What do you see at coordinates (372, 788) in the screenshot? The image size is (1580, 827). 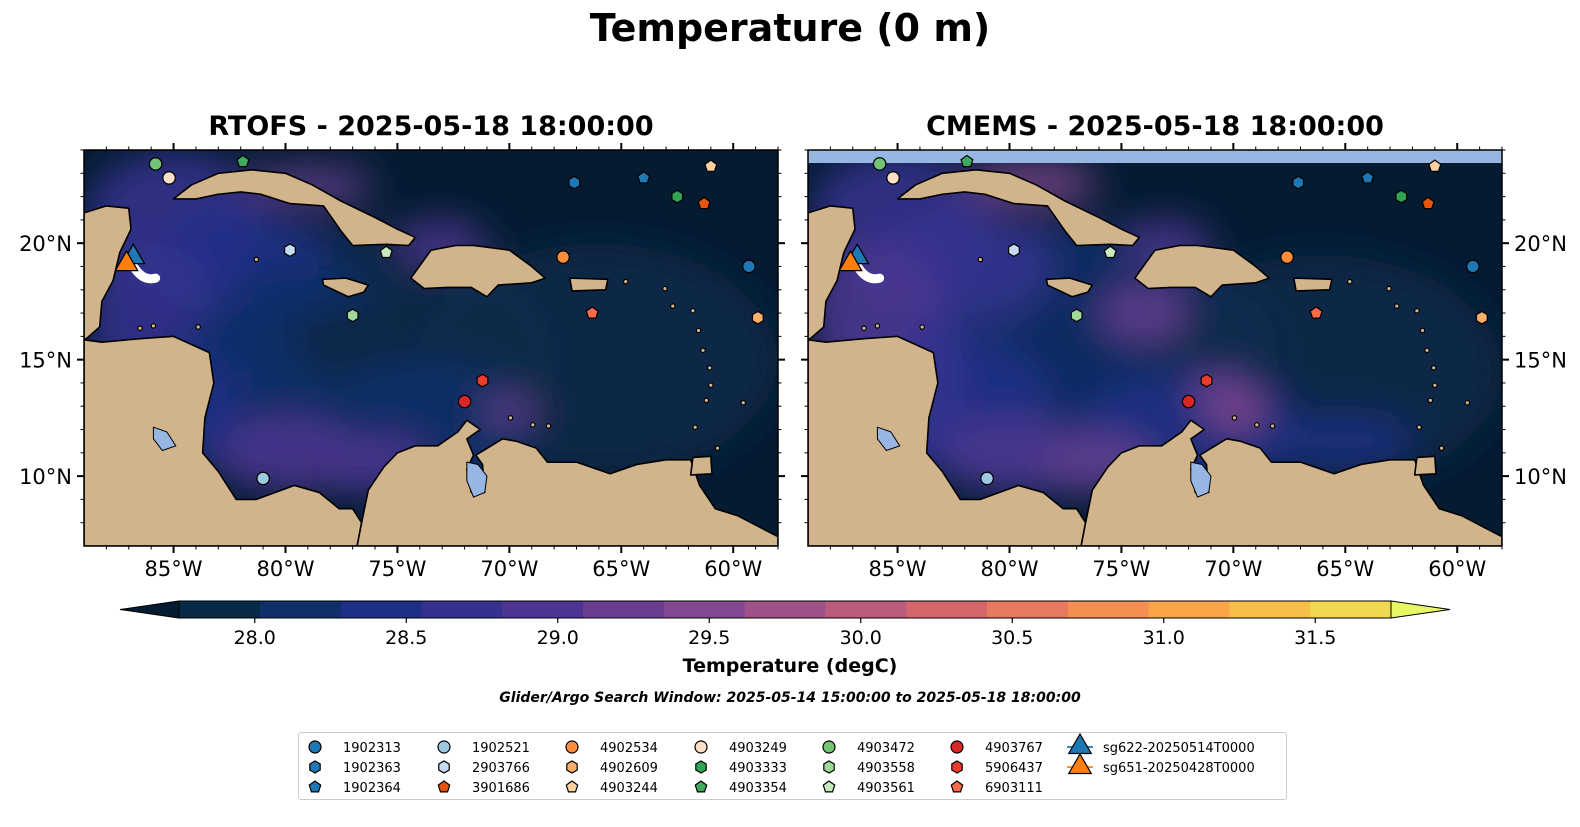 I see `legend-label: 1902364` at bounding box center [372, 788].